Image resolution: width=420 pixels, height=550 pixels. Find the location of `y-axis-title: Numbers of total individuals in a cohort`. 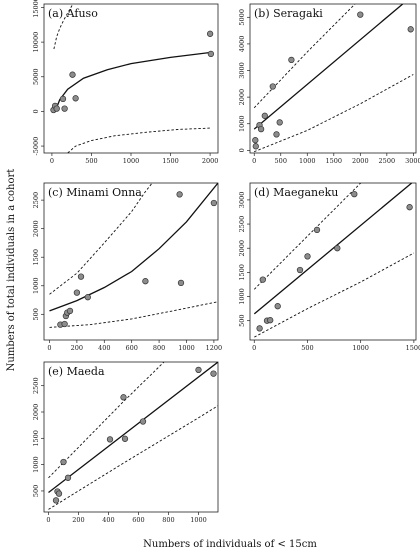

y-axis-title: Numbers of total individuals in a cohort is located at coordinates (11, 270).